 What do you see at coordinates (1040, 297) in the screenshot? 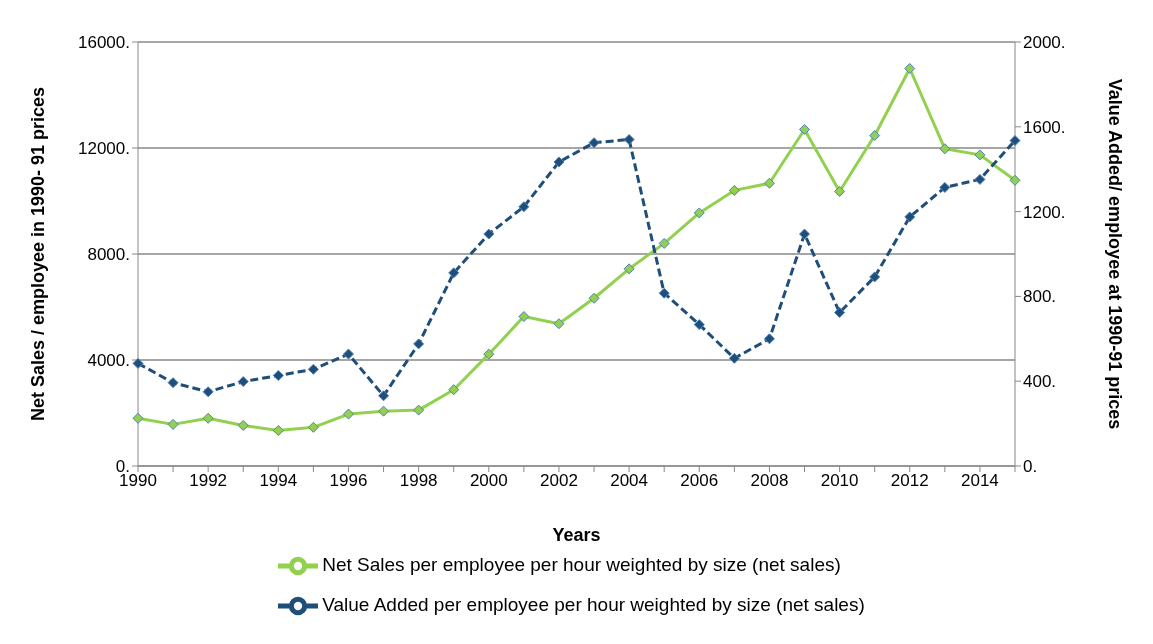
I see `y2-tick-label: 800.` at bounding box center [1040, 297].